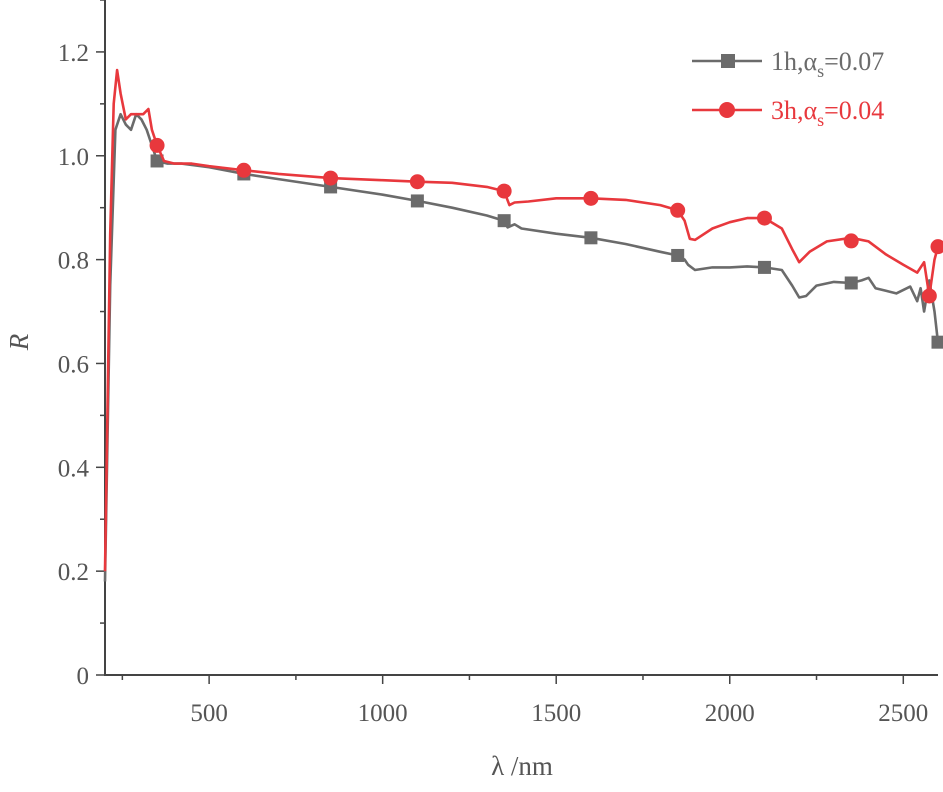  I want to click on x-tick-label: 1500, so click(556, 713).